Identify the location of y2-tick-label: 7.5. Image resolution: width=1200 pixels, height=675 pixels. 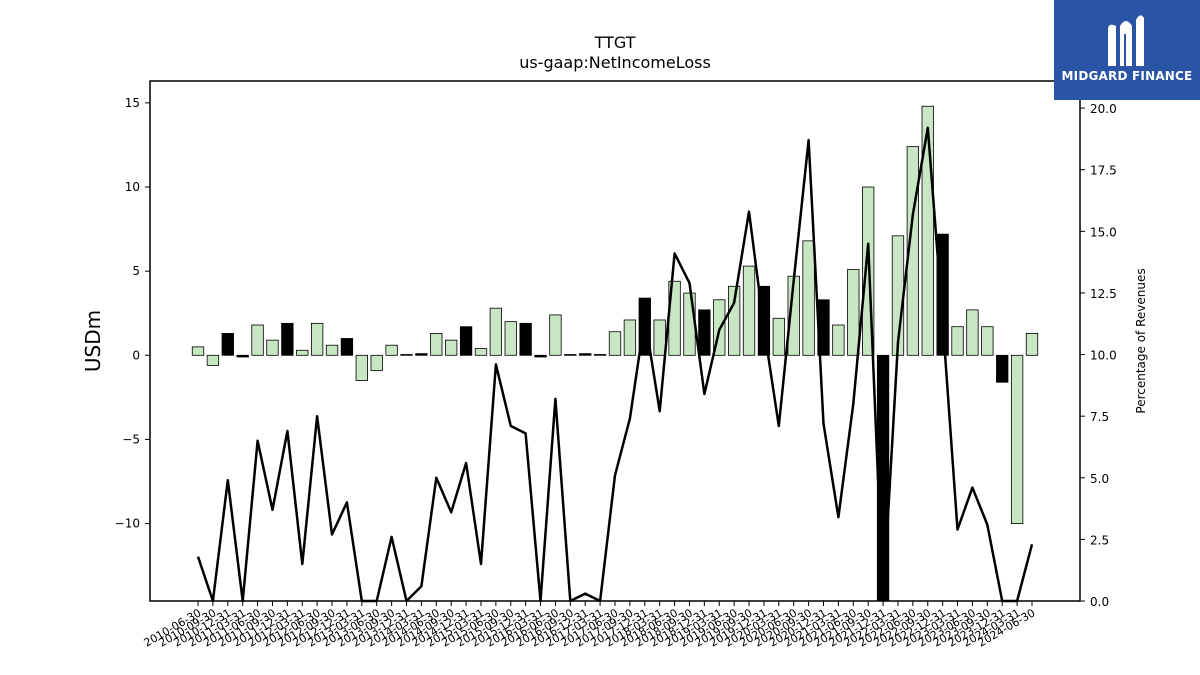
(1099, 417).